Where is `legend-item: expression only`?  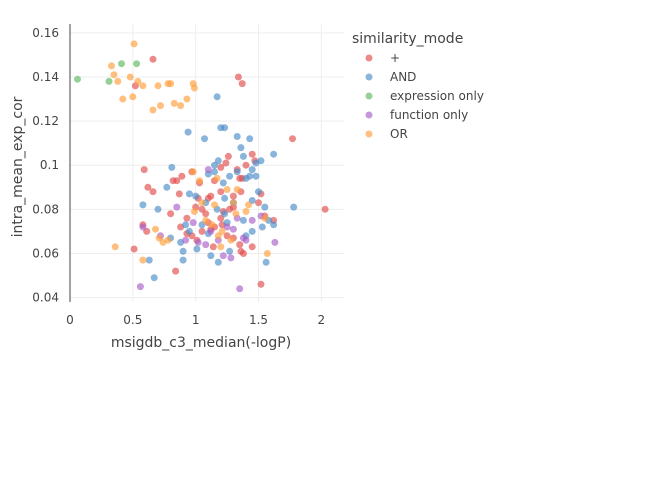
legend-item: expression only is located at coordinates (424, 96).